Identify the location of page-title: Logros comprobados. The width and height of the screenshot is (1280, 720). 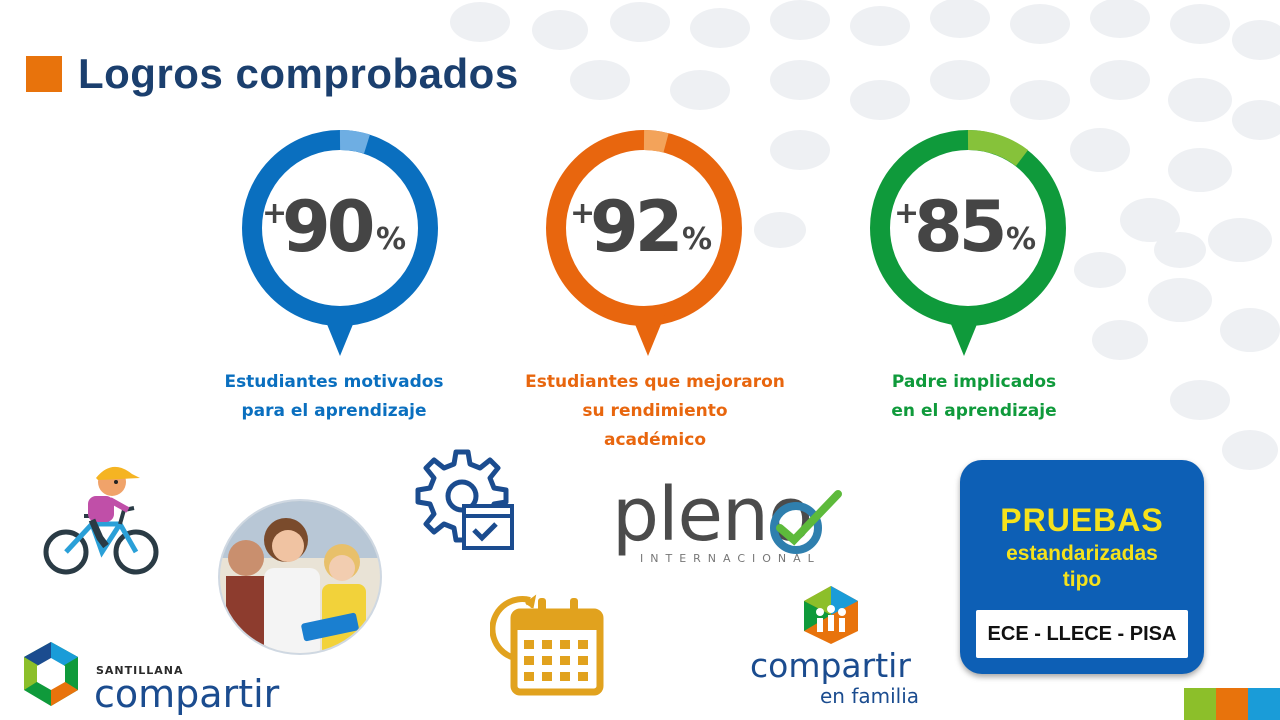
(298, 73).